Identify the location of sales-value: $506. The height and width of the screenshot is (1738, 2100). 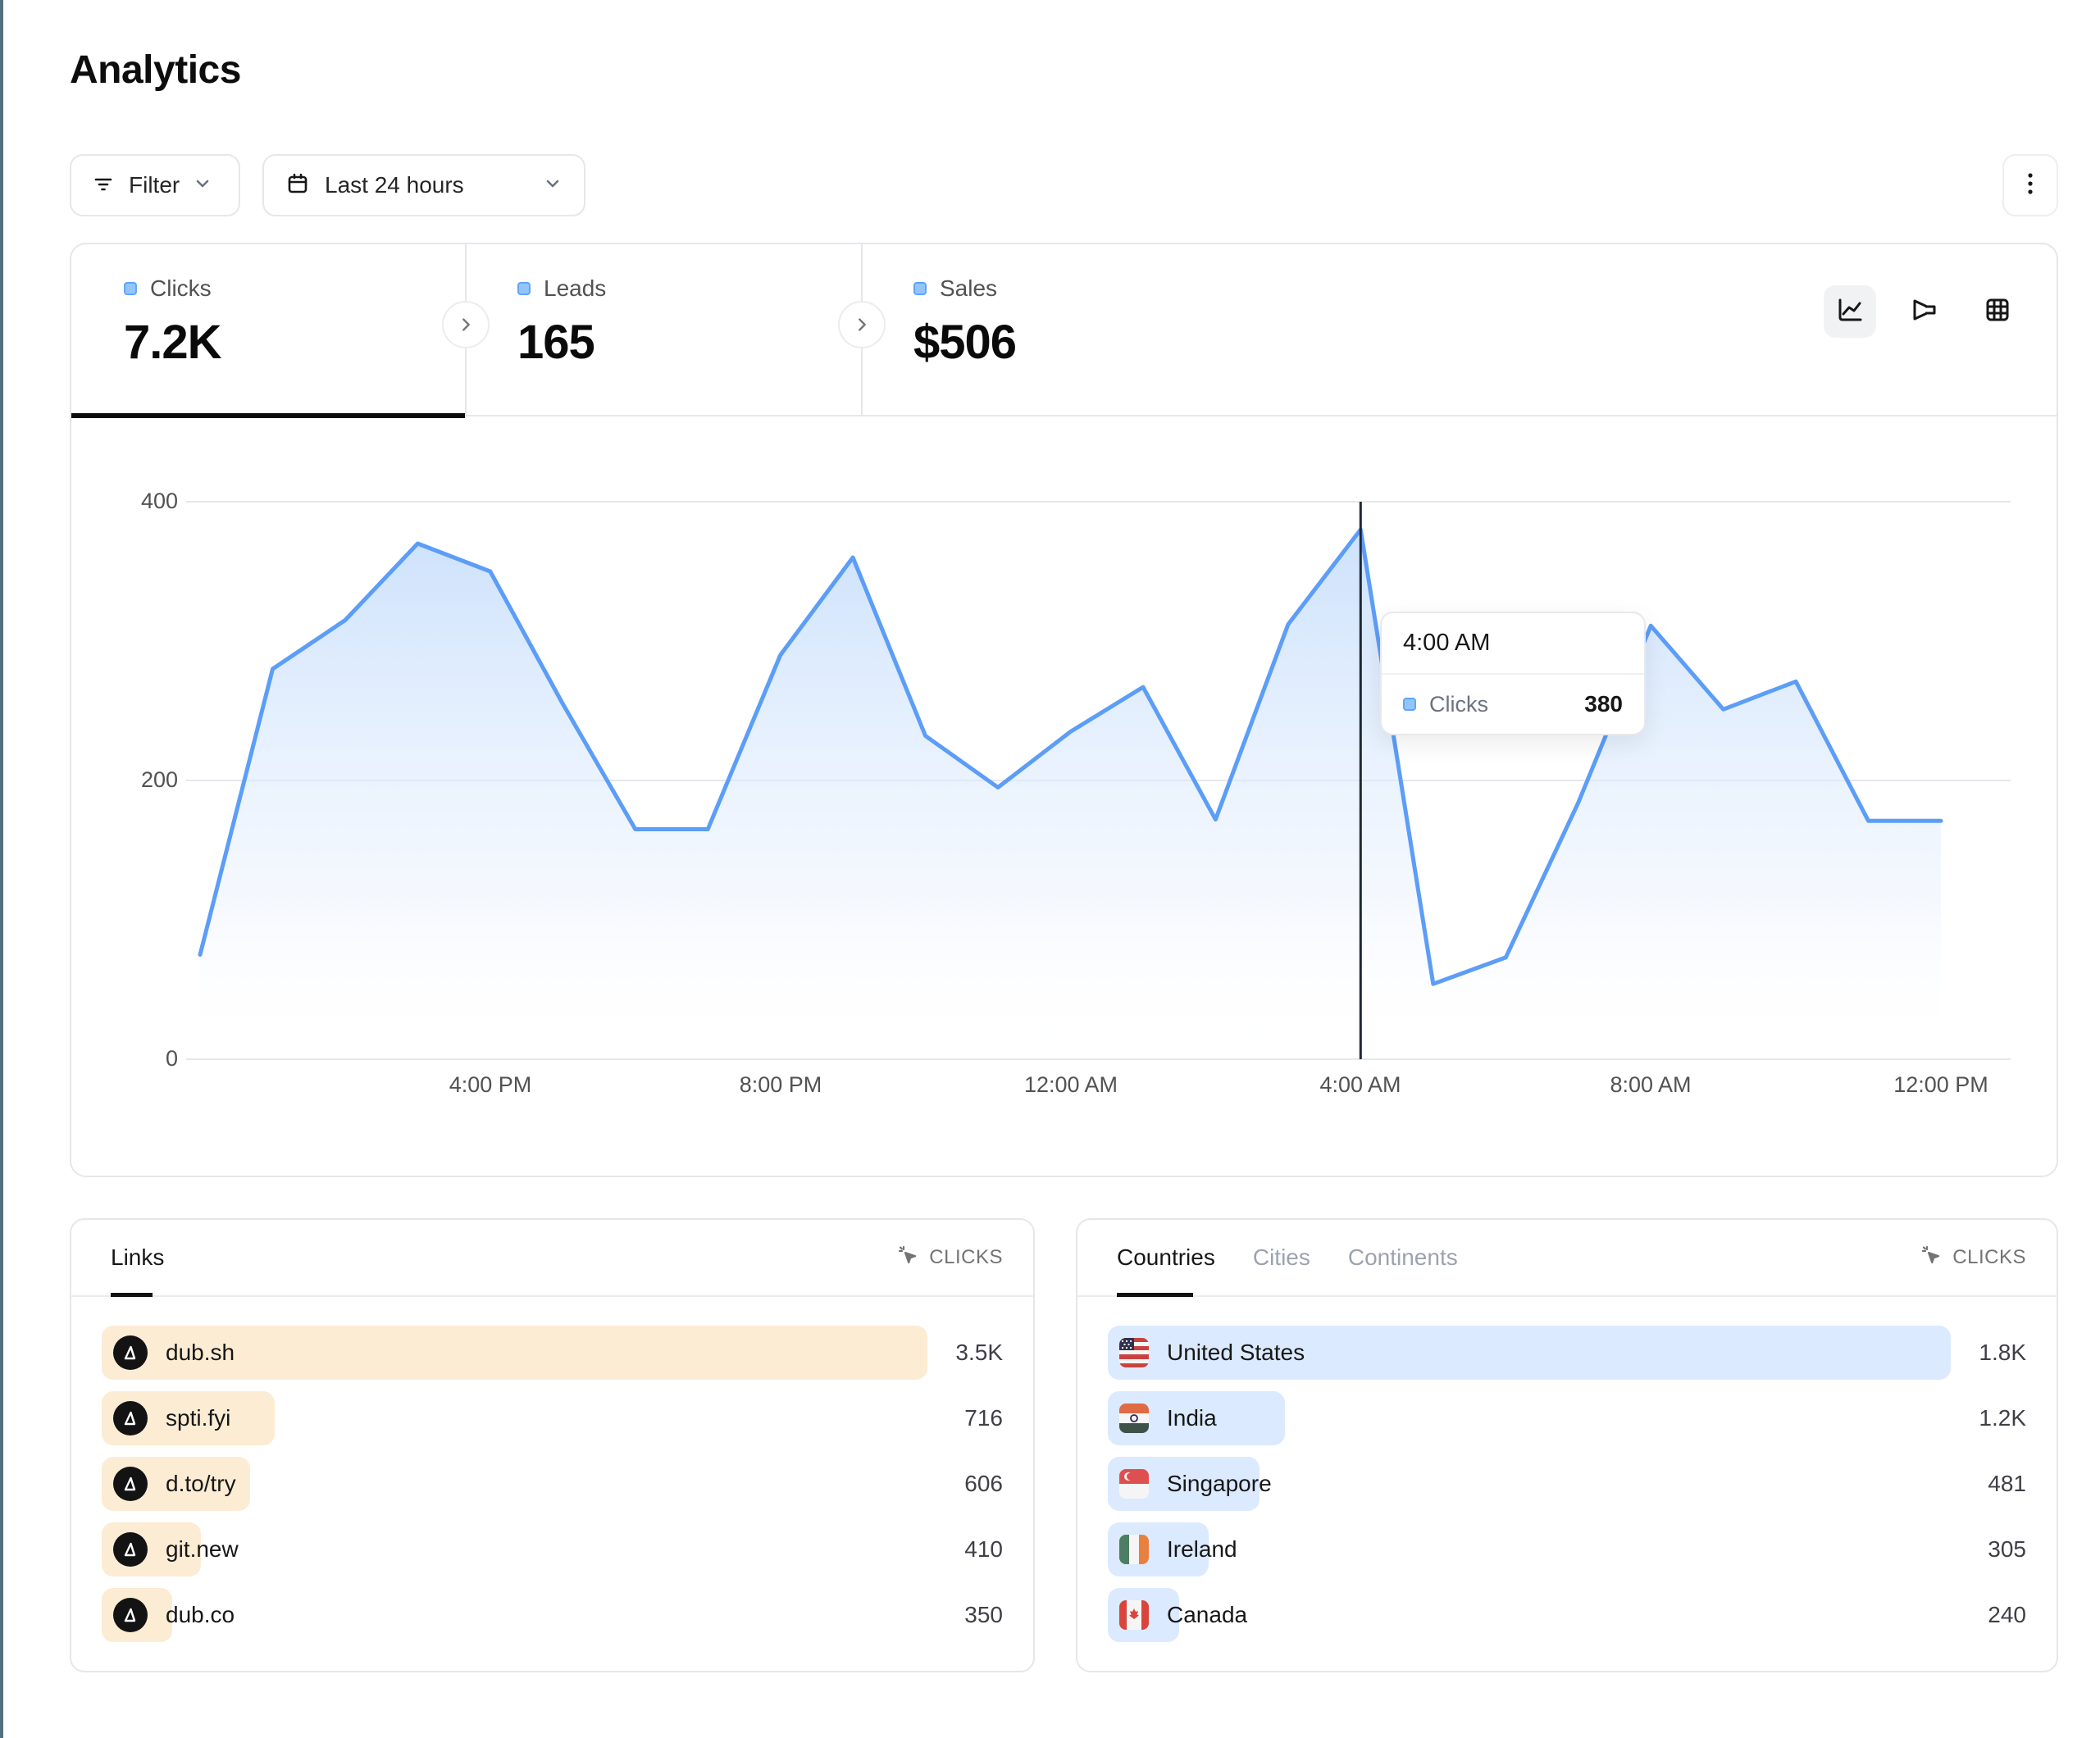
(965, 342).